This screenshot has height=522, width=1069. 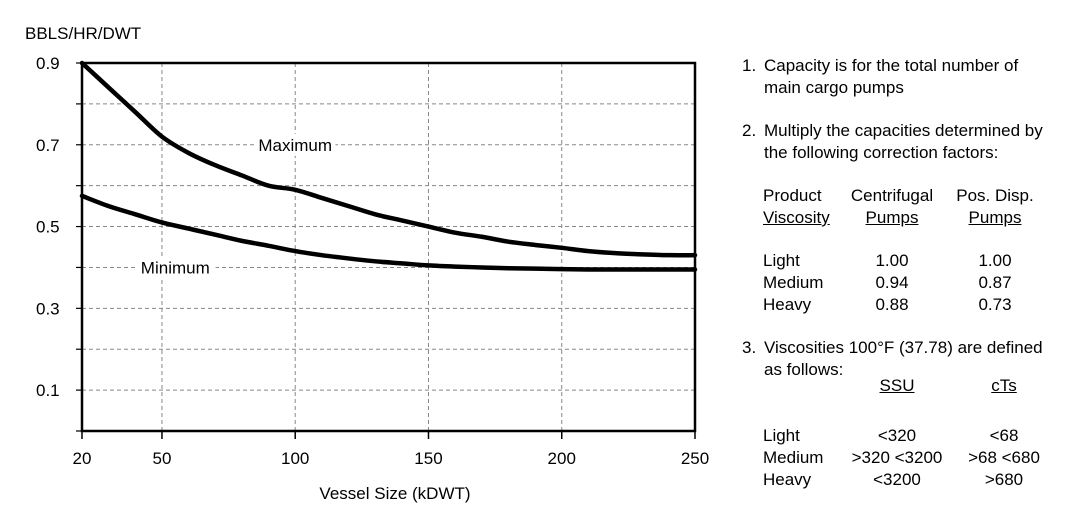 What do you see at coordinates (695, 458) in the screenshot?
I see `x-tick-label: 250` at bounding box center [695, 458].